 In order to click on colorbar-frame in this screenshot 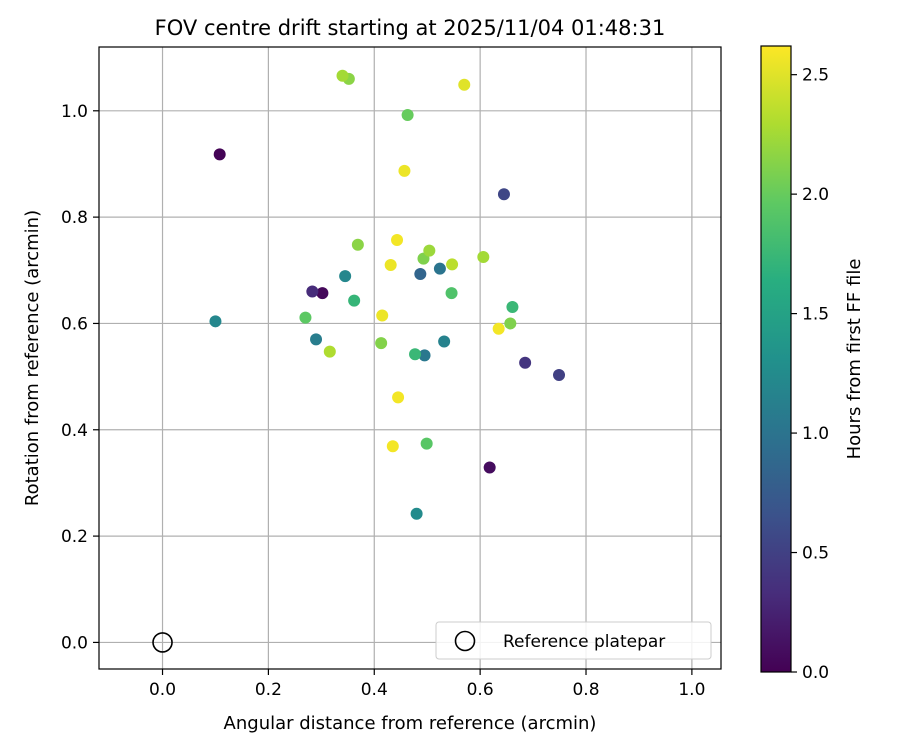, I will do `click(776, 359)`.